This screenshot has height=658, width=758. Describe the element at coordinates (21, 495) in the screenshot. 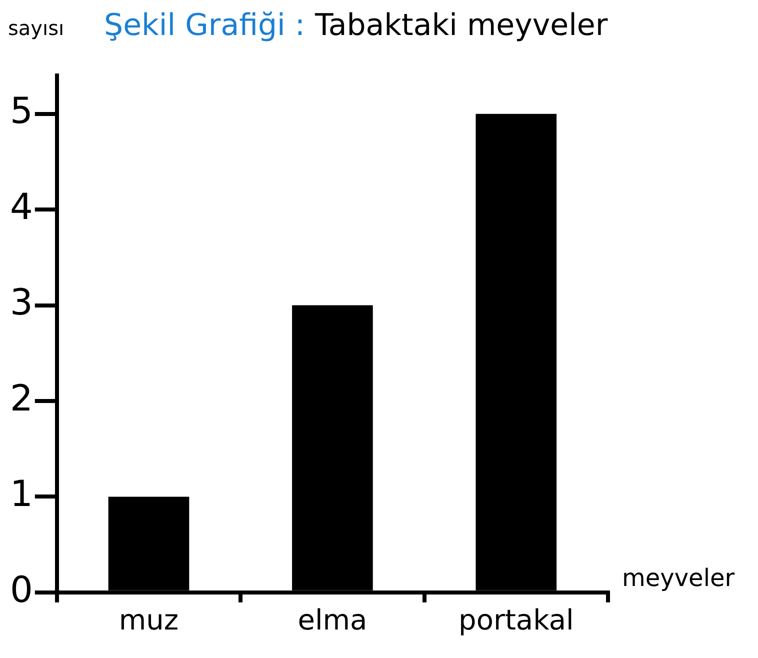

I see `y-tick-label: 1` at that location.